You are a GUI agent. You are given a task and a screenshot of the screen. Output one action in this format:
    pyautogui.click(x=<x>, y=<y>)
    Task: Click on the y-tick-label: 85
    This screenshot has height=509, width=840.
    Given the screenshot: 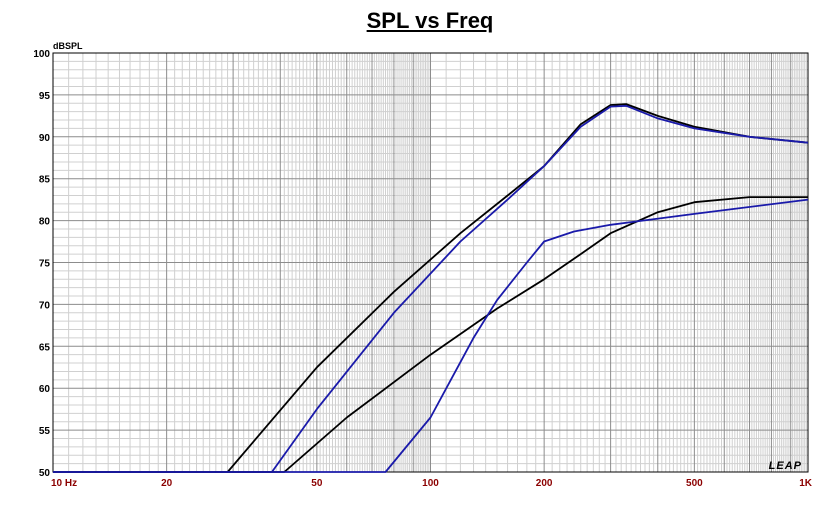 What is the action you would take?
    pyautogui.click(x=45, y=180)
    